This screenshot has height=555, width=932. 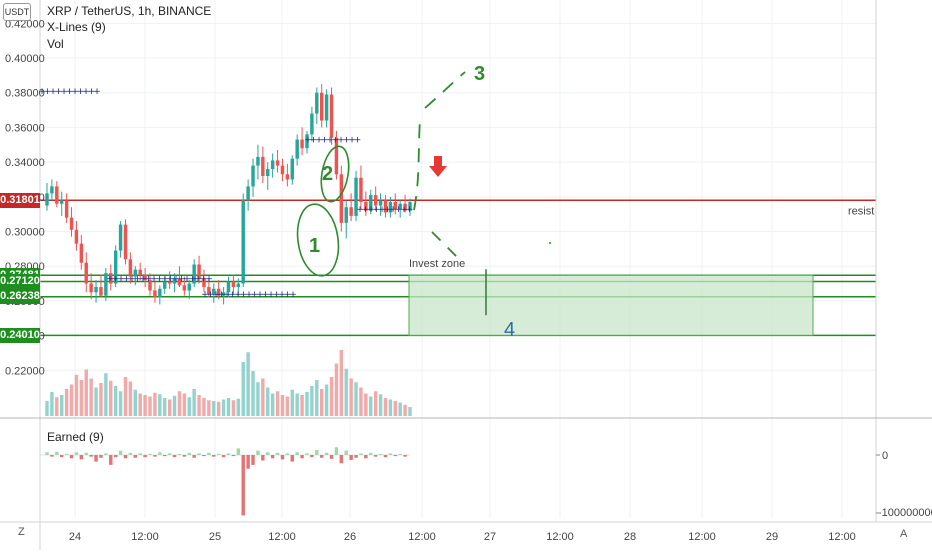 I want to click on x-tick-label: 12:00, so click(x=560, y=537).